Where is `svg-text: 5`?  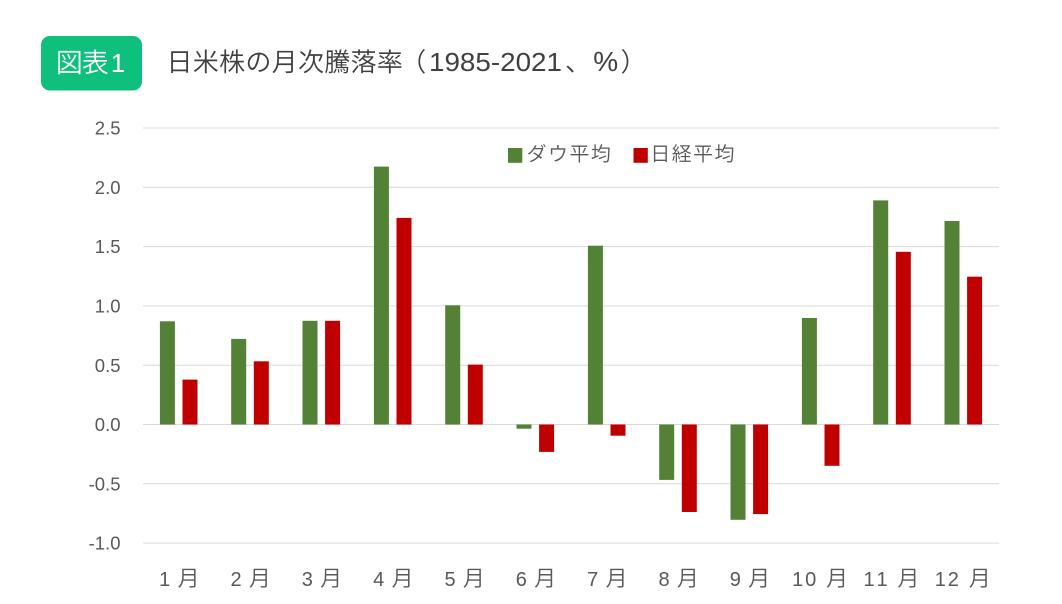 svg-text: 5 is located at coordinates (449, 580).